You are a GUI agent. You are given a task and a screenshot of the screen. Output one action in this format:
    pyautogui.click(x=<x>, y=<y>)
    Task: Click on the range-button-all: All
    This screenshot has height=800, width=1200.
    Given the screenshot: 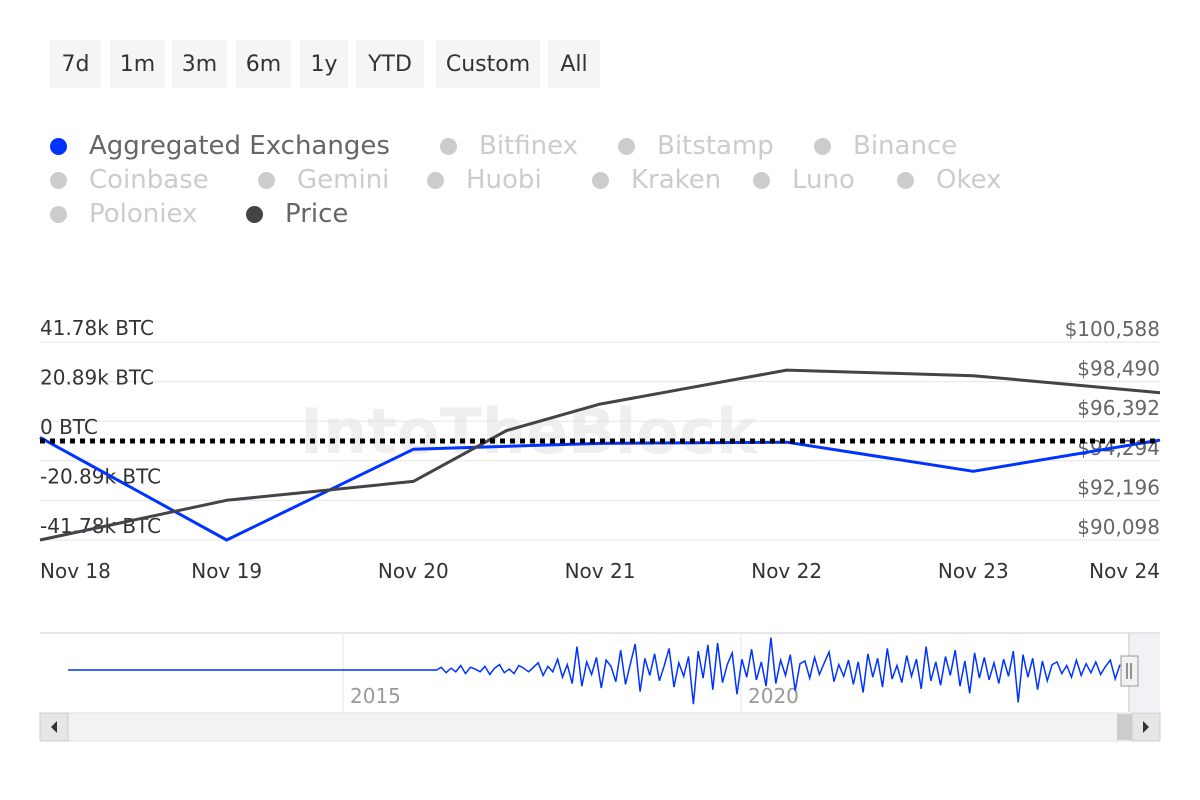 What is the action you would take?
    pyautogui.click(x=574, y=64)
    